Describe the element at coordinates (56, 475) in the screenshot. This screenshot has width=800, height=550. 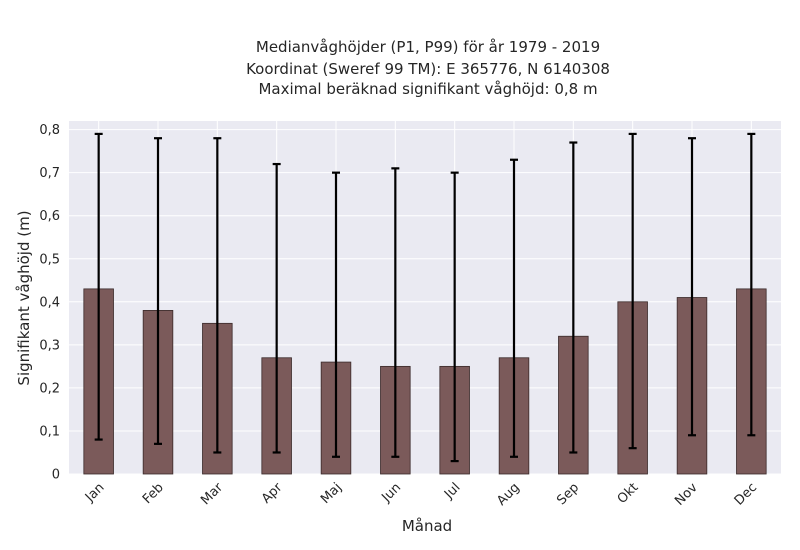
I see `y-tick-label: 0` at that location.